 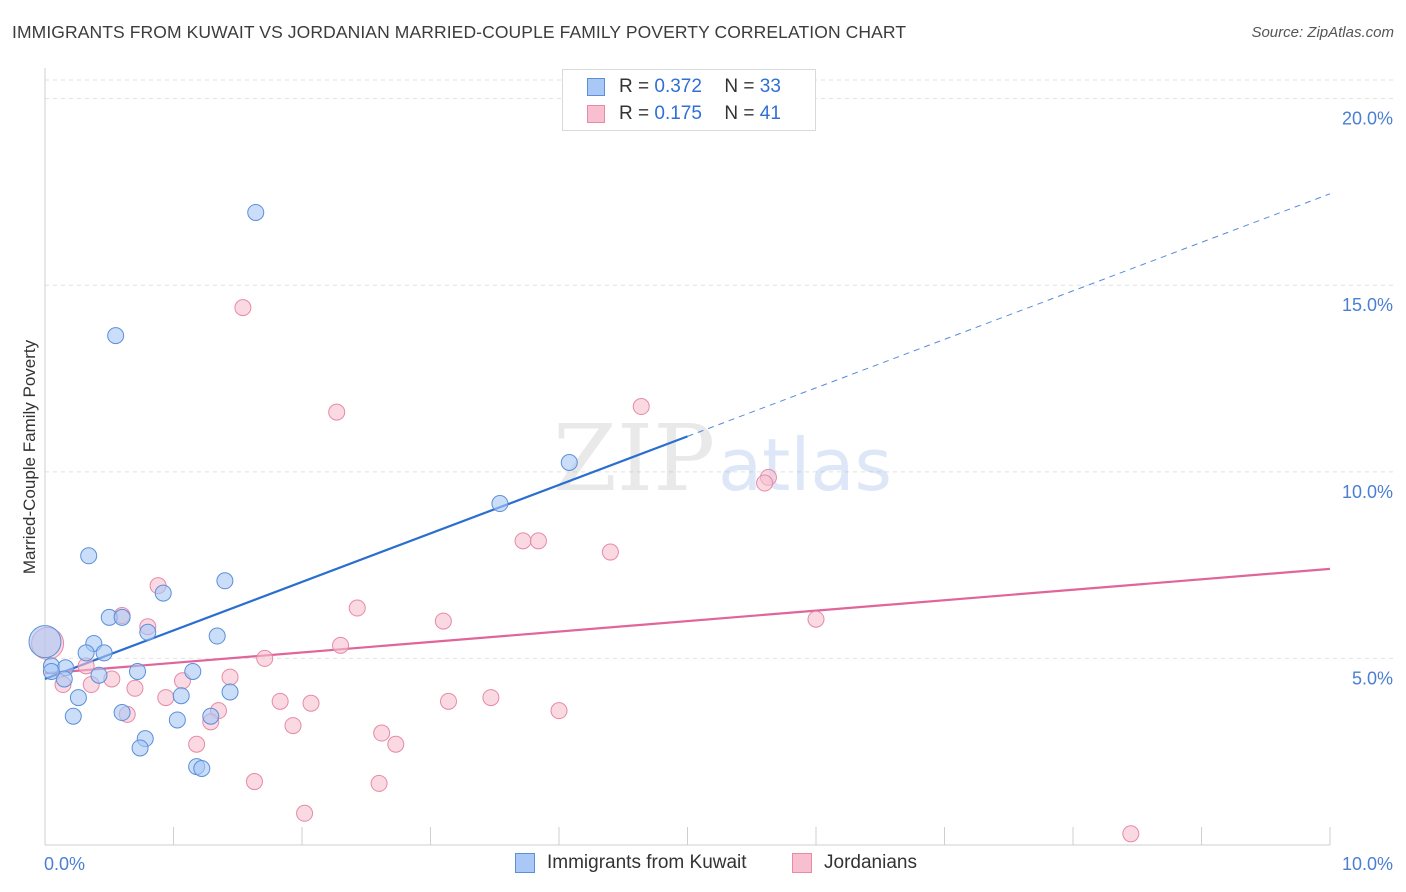 I want to click on y-tick-label: 20.0%, so click(x=1367, y=119).